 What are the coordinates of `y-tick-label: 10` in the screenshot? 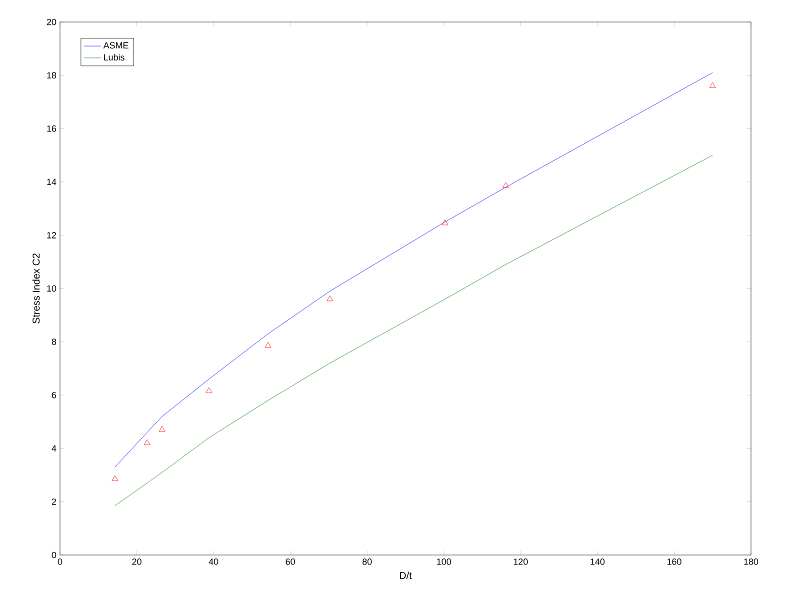 It's located at (51, 288).